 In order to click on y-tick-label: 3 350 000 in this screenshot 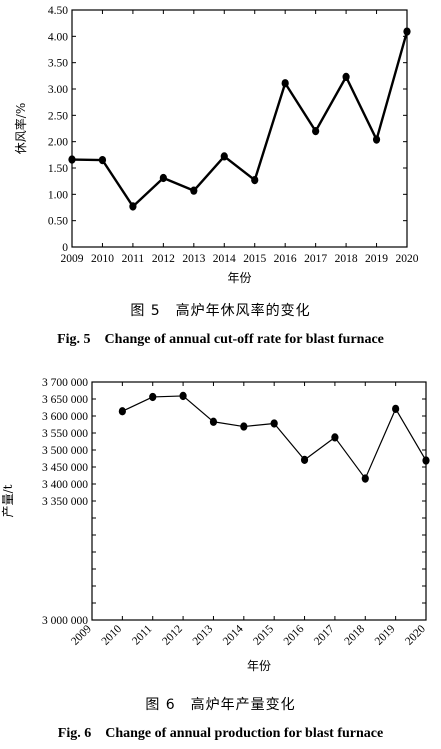, I will do `click(65, 502)`.